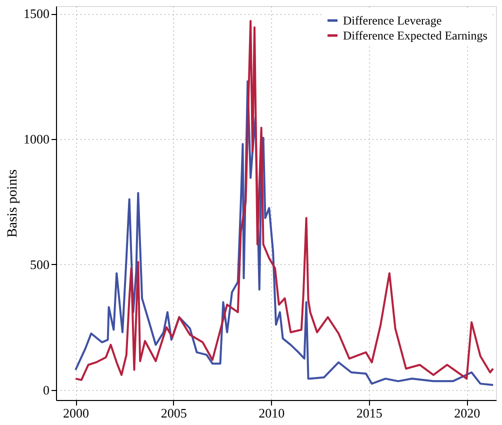  Describe the element at coordinates (76, 413) in the screenshot. I see `x-tick-label: 2000` at that location.